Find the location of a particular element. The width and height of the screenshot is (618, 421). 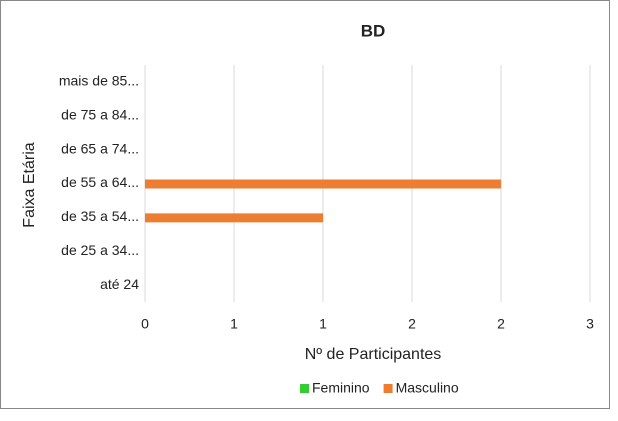

y-tick-label: até 24 is located at coordinates (119, 284).